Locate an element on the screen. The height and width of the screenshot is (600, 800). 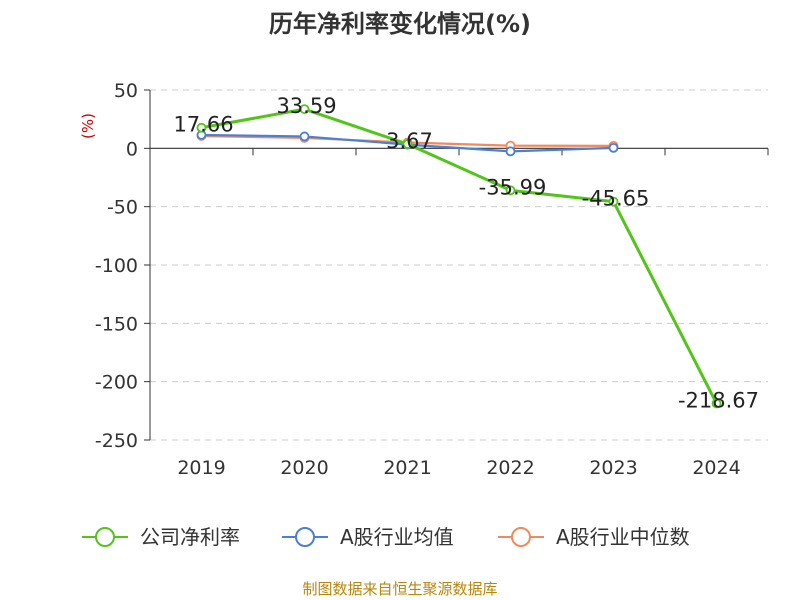
legend: 公司净利率 A股行业均值 A股行业中位数 is located at coordinates (386, 537).